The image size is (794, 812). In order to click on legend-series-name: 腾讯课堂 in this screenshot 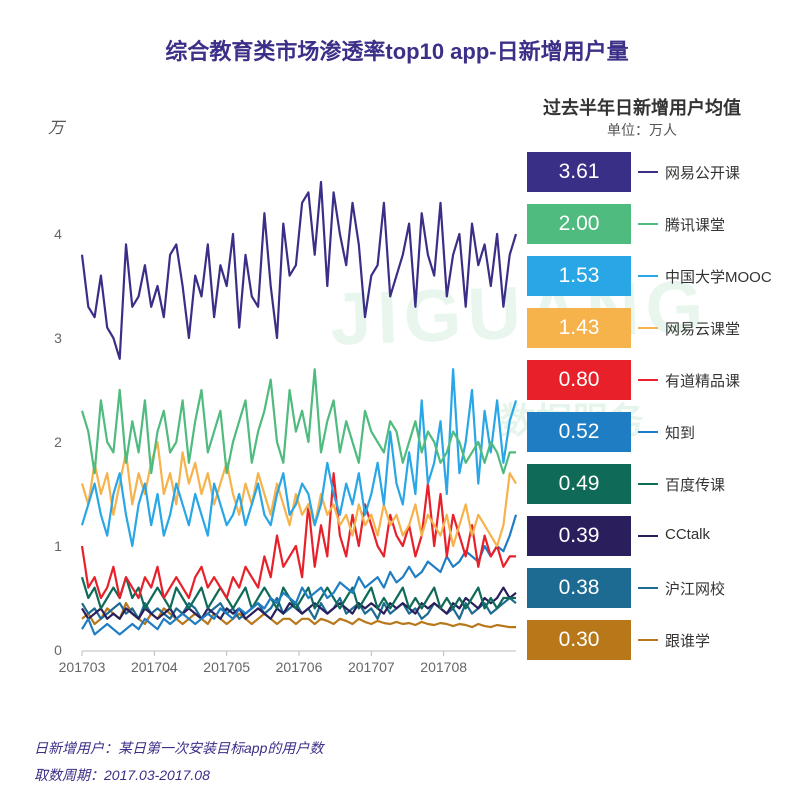, I will do `click(695, 225)`.